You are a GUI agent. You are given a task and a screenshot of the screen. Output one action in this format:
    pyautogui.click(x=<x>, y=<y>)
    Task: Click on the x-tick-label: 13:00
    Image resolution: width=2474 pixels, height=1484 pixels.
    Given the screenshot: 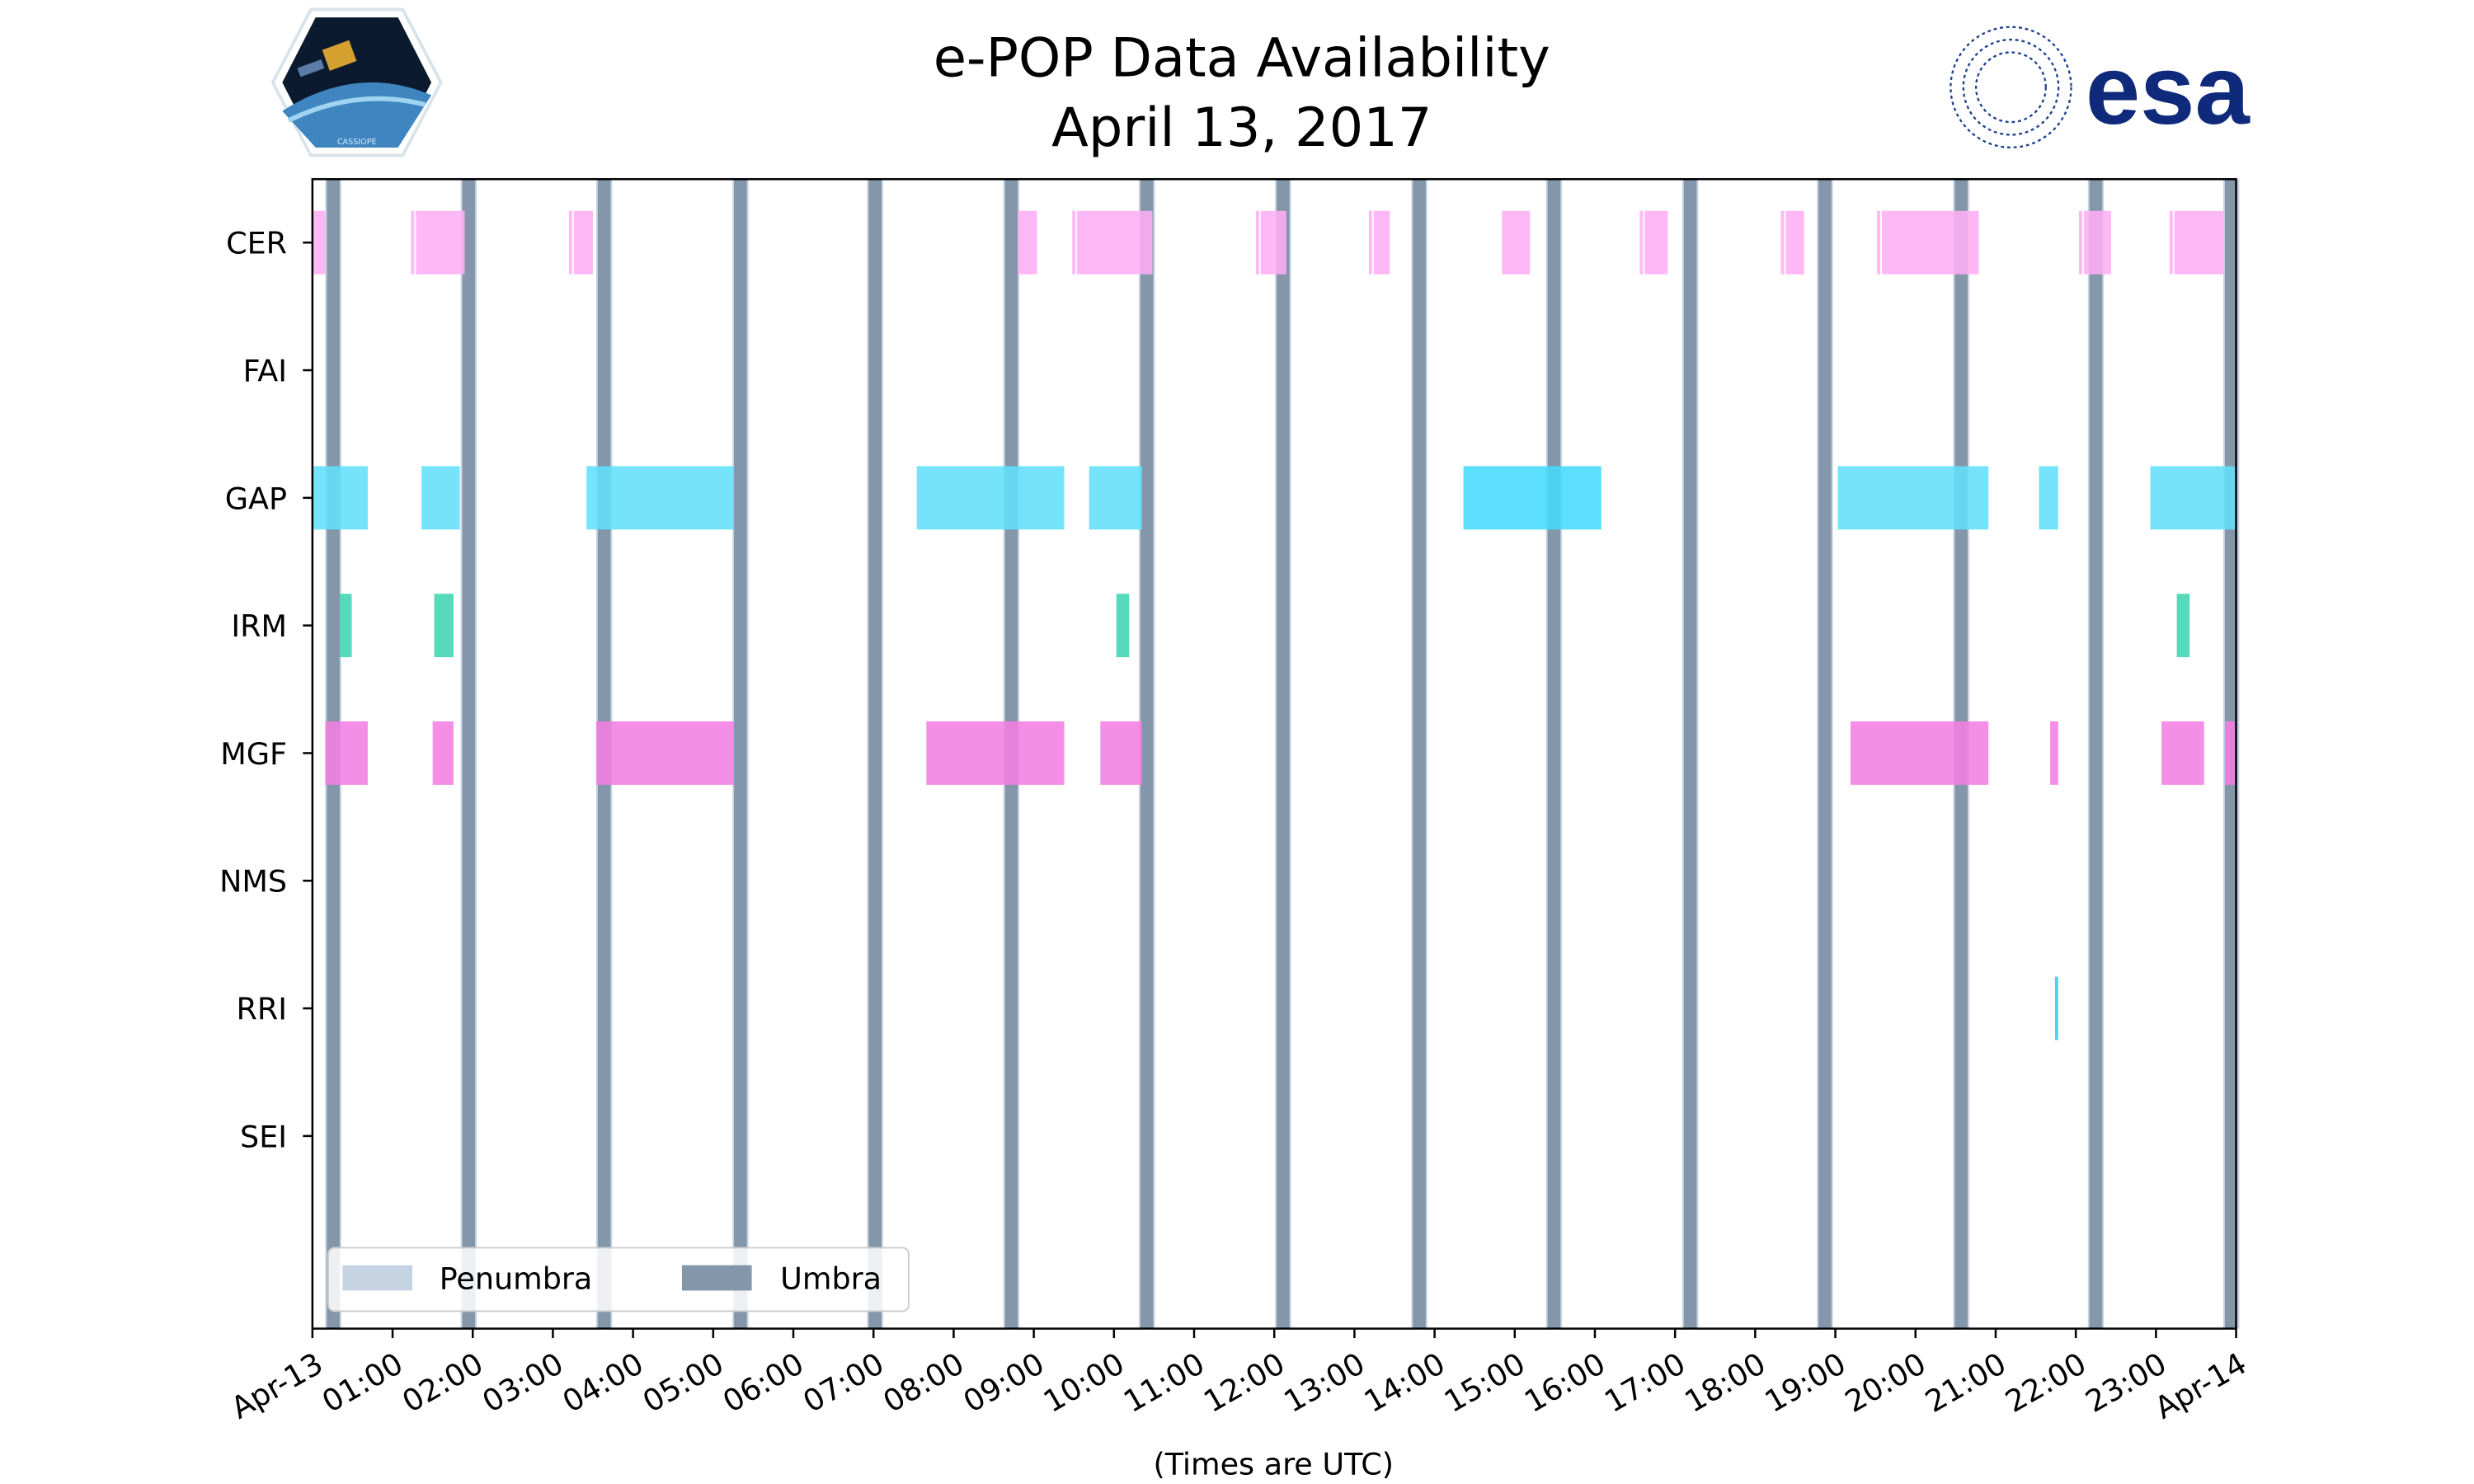 What is the action you would take?
    pyautogui.click(x=1324, y=1382)
    